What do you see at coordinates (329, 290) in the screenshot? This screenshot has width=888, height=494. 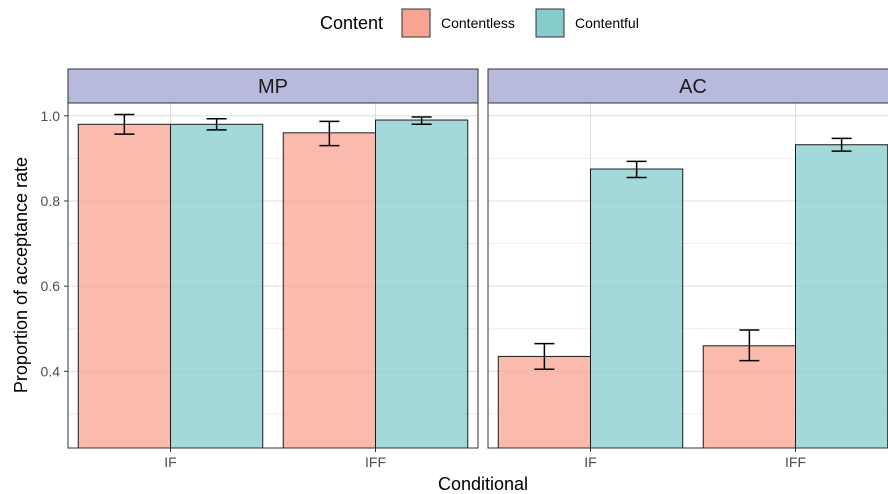 I see `bar-contentless-iff` at bounding box center [329, 290].